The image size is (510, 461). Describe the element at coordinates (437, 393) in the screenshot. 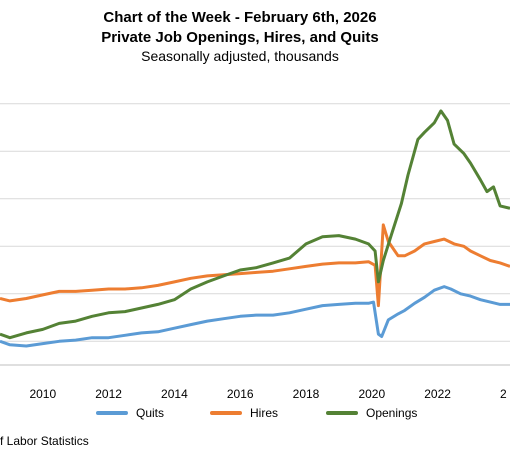

I see `x-tick-label: 2022` at that location.